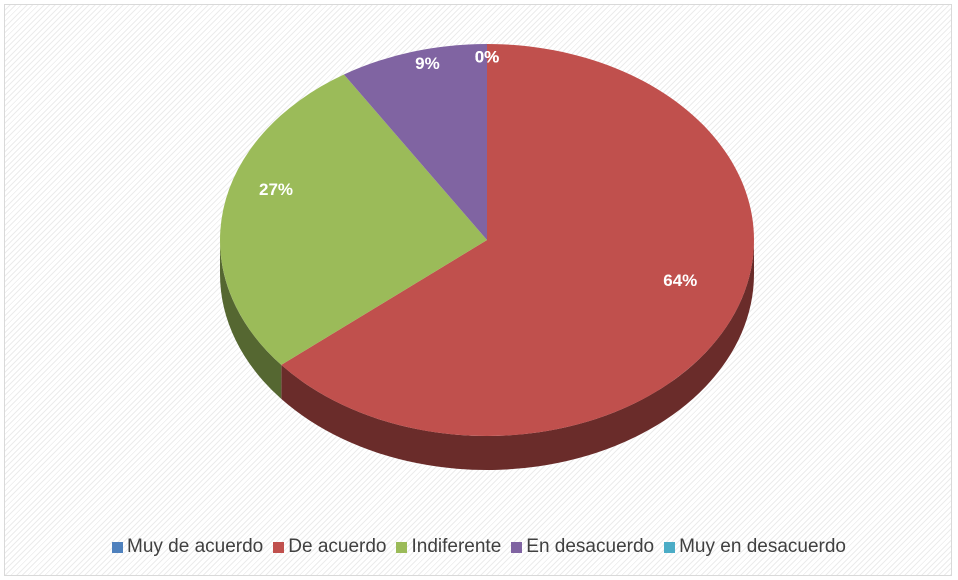 Image resolution: width=958 pixels, height=580 pixels. What do you see at coordinates (337, 546) in the screenshot?
I see `legend-label: De acuerdo` at bounding box center [337, 546].